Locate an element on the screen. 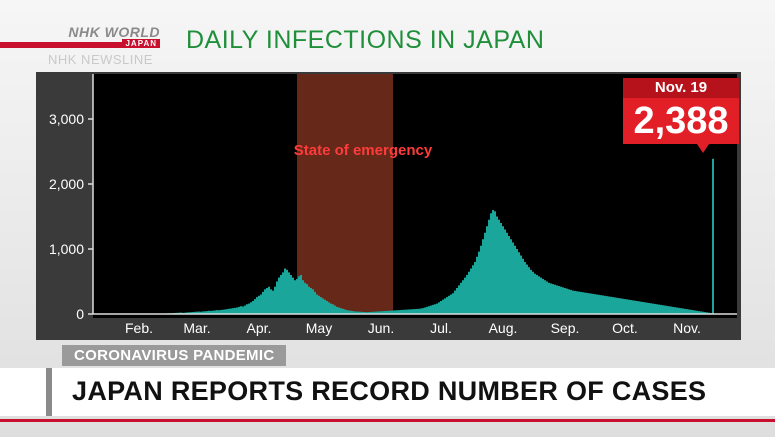 The image size is (775, 437). x-tick-label: May is located at coordinates (319, 328).